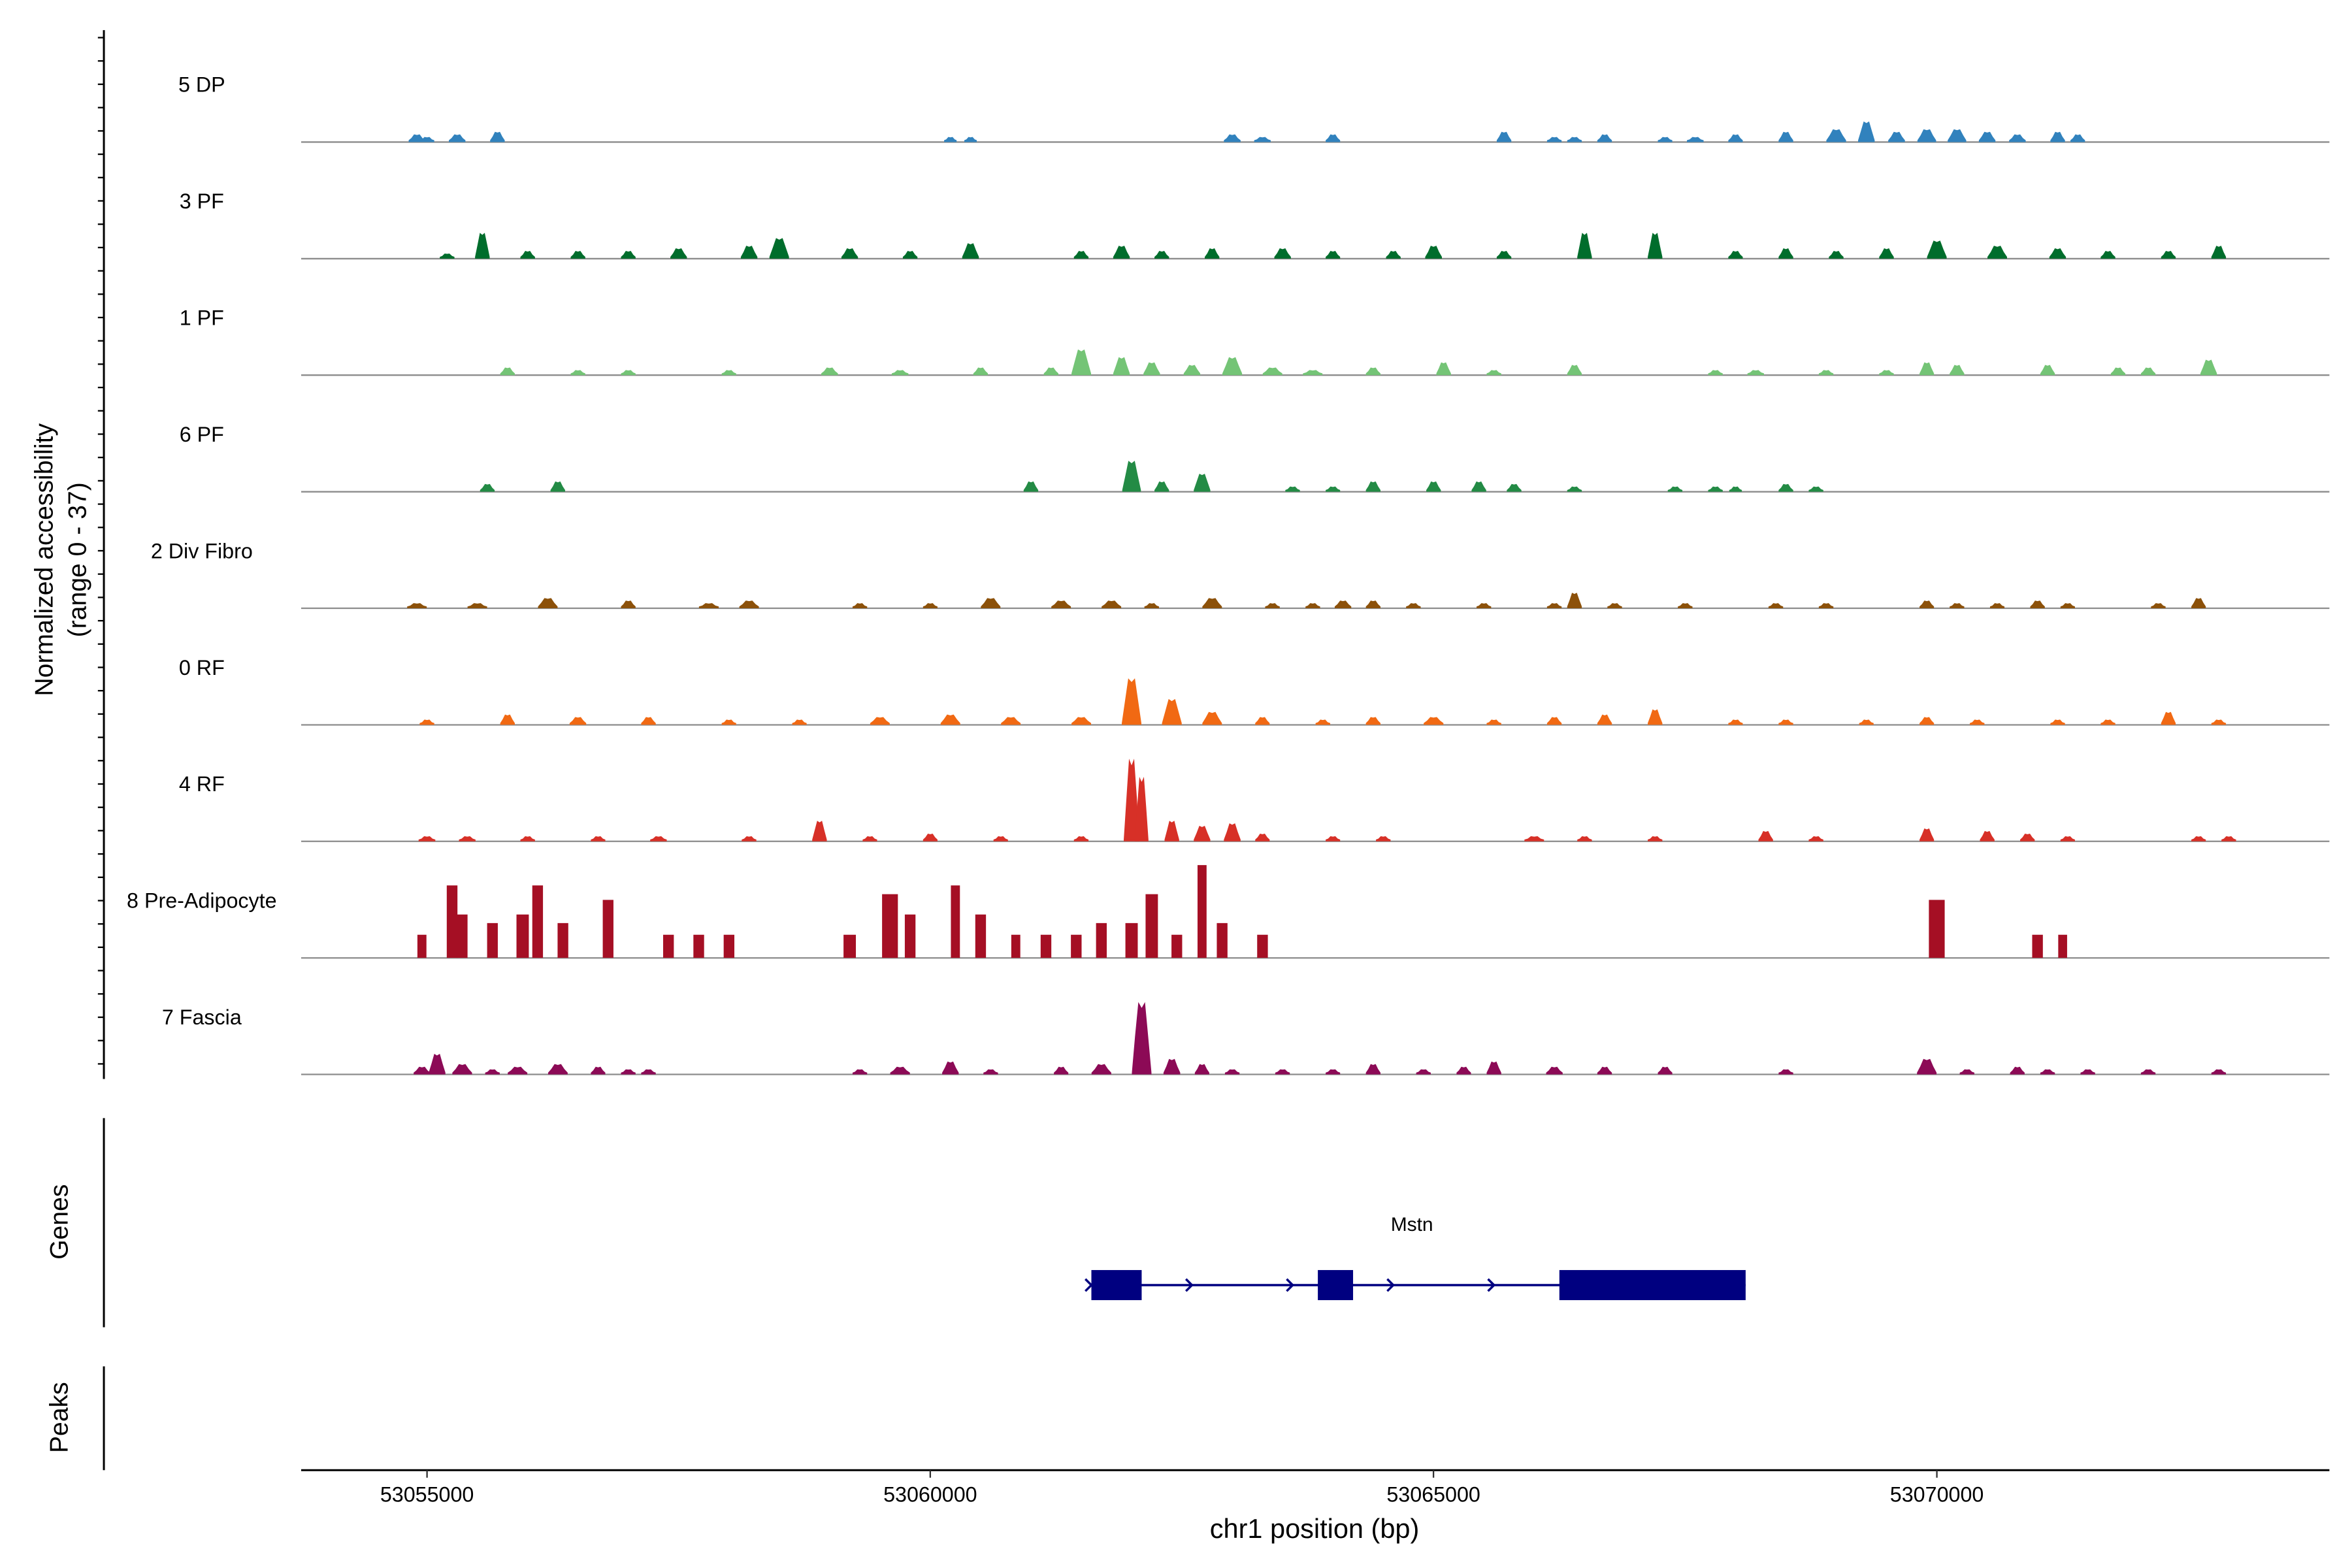  I want to click on coverage-y-ticks, so click(101, 551).